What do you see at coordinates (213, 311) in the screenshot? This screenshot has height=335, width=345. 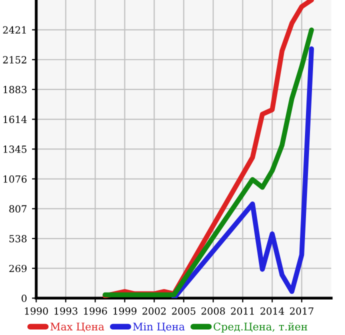 I see `x-tick-label: 2008` at bounding box center [213, 311].